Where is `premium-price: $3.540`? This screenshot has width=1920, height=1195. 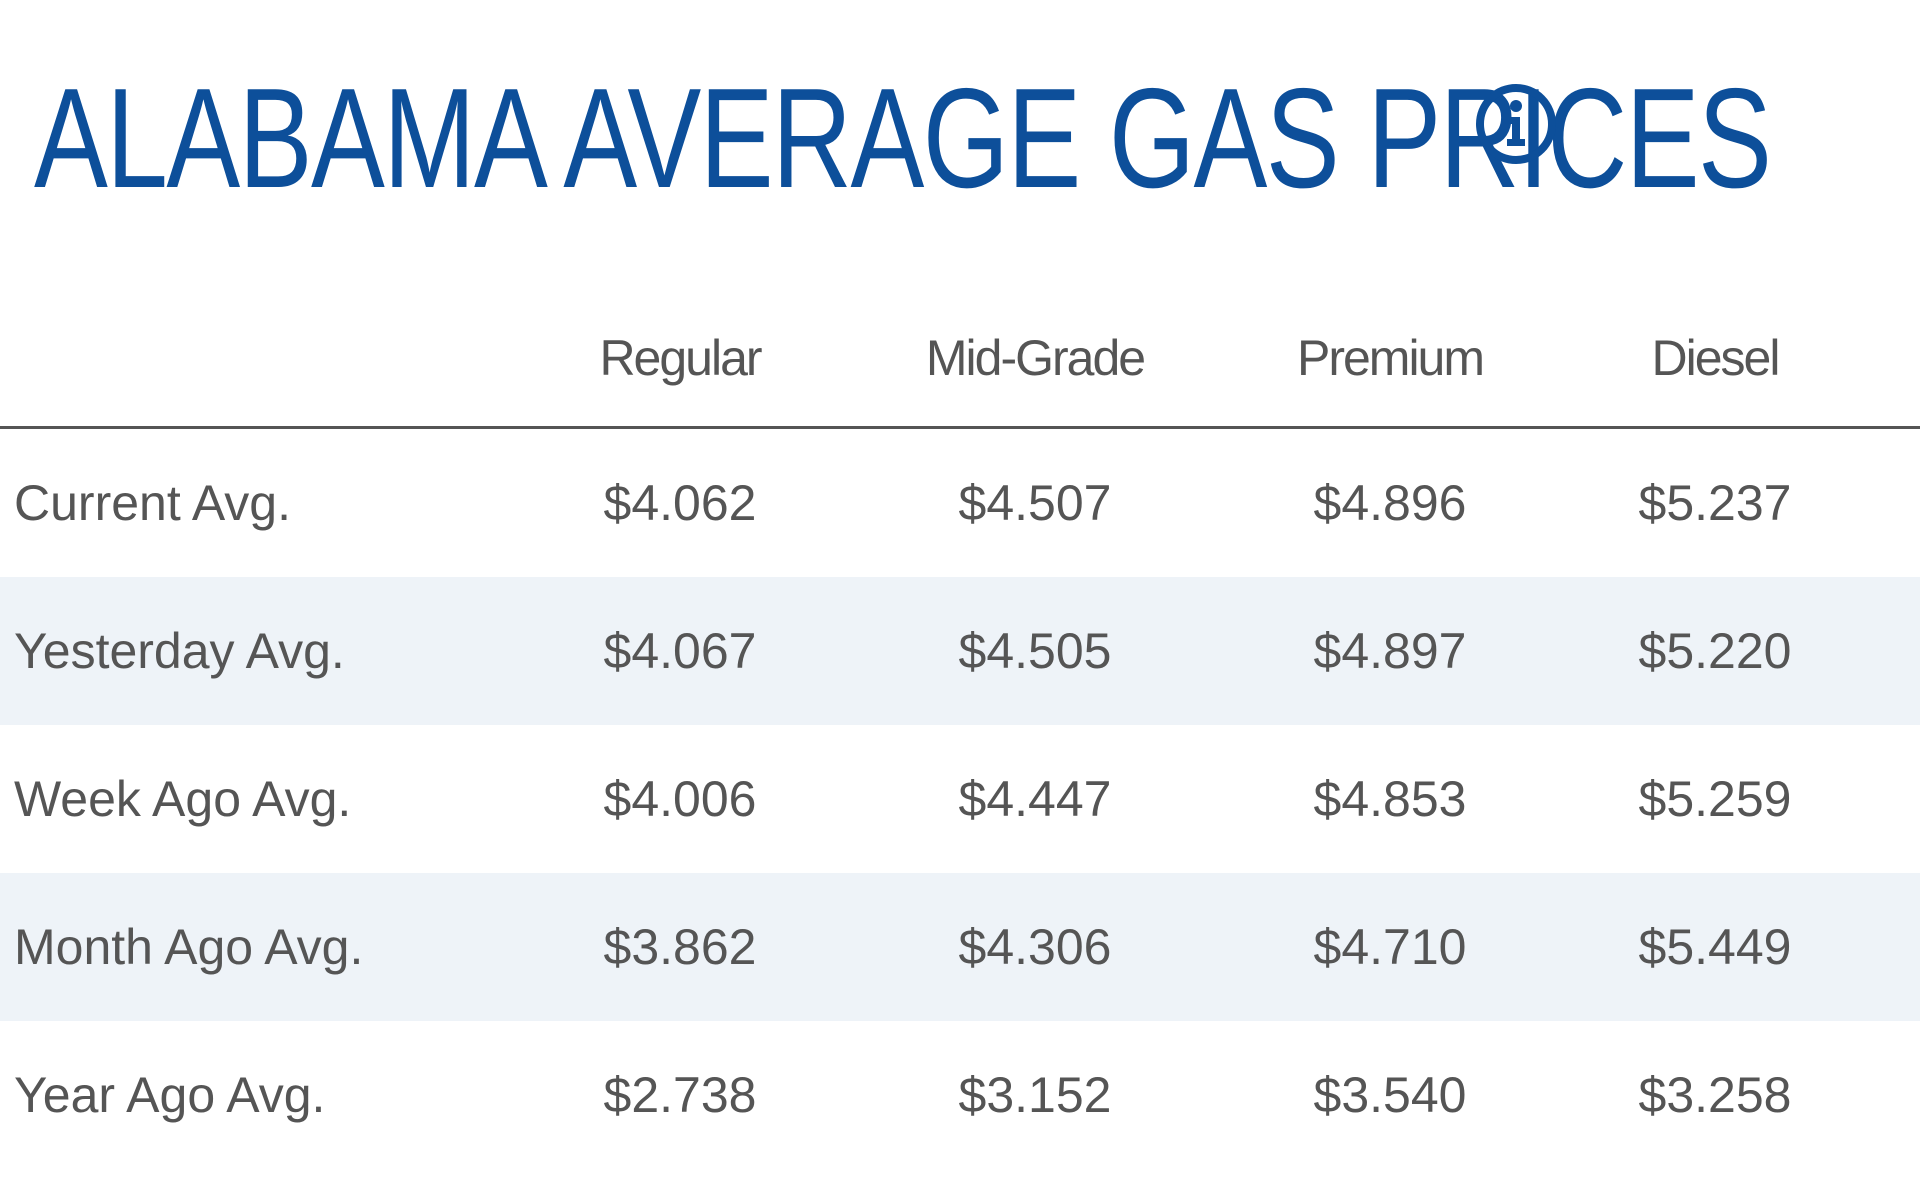
premium-price: $3.540 is located at coordinates (1390, 1095).